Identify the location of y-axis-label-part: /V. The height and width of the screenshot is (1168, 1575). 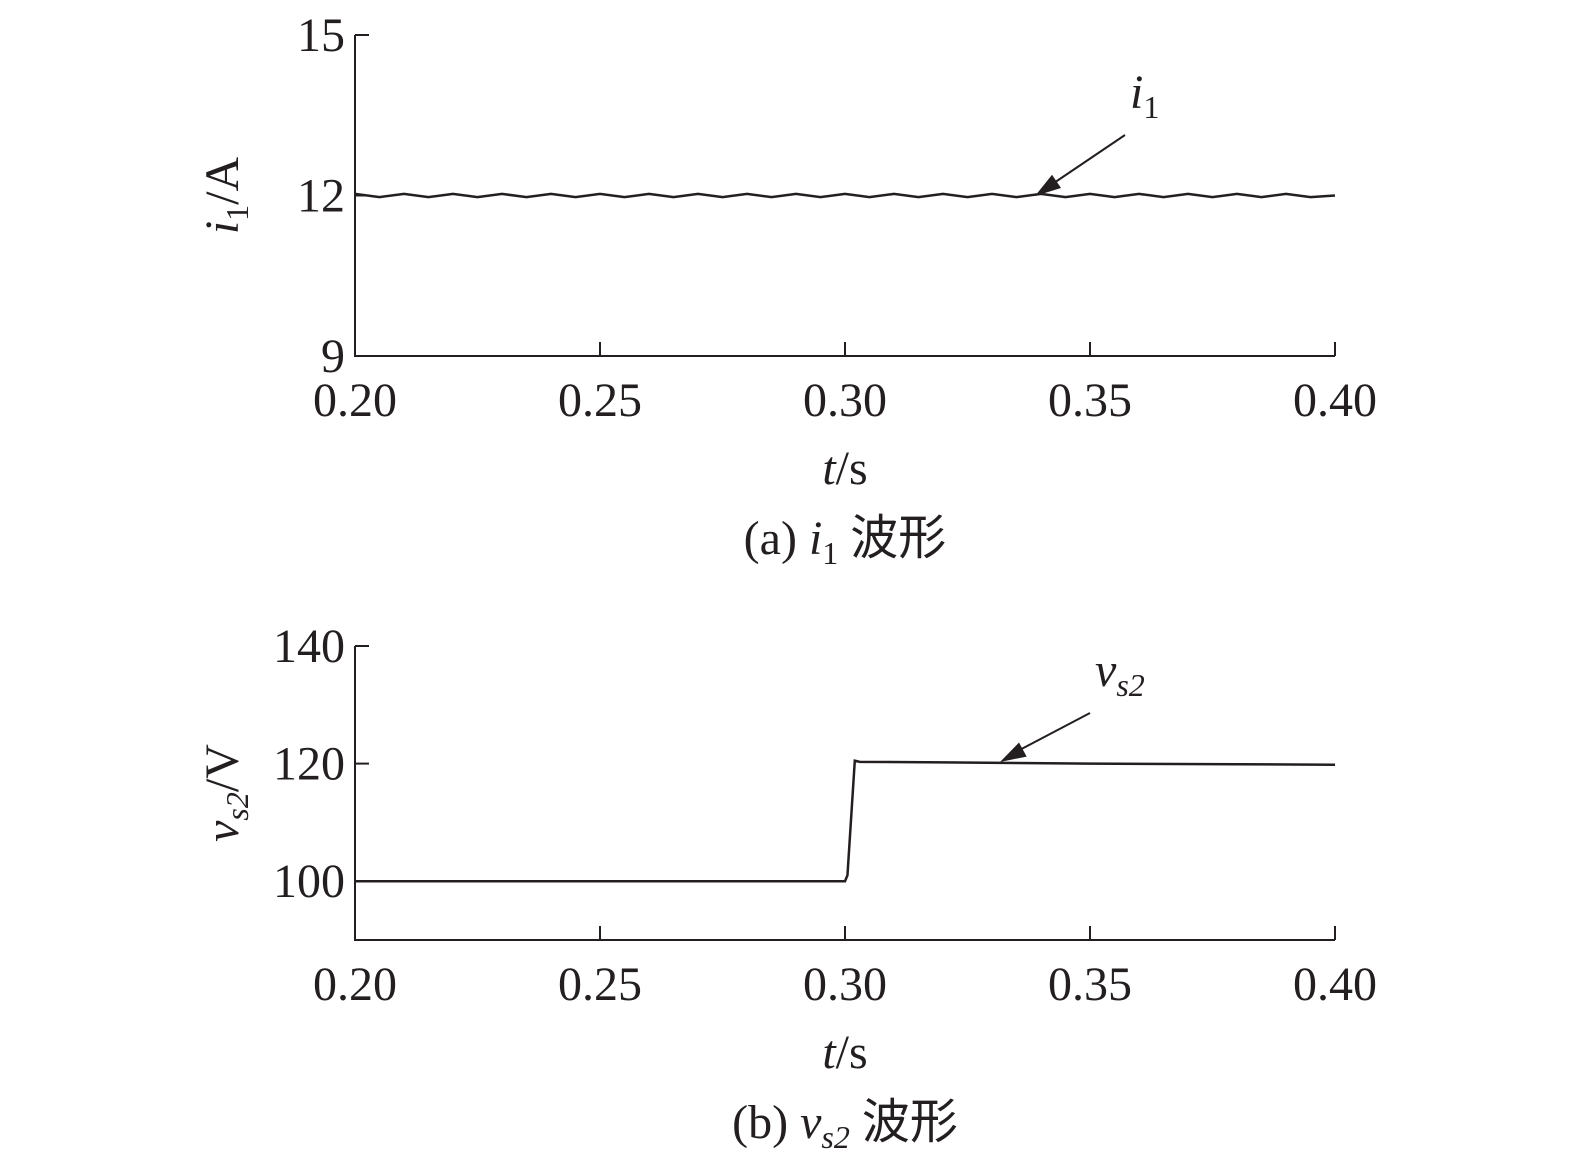
(222, 768).